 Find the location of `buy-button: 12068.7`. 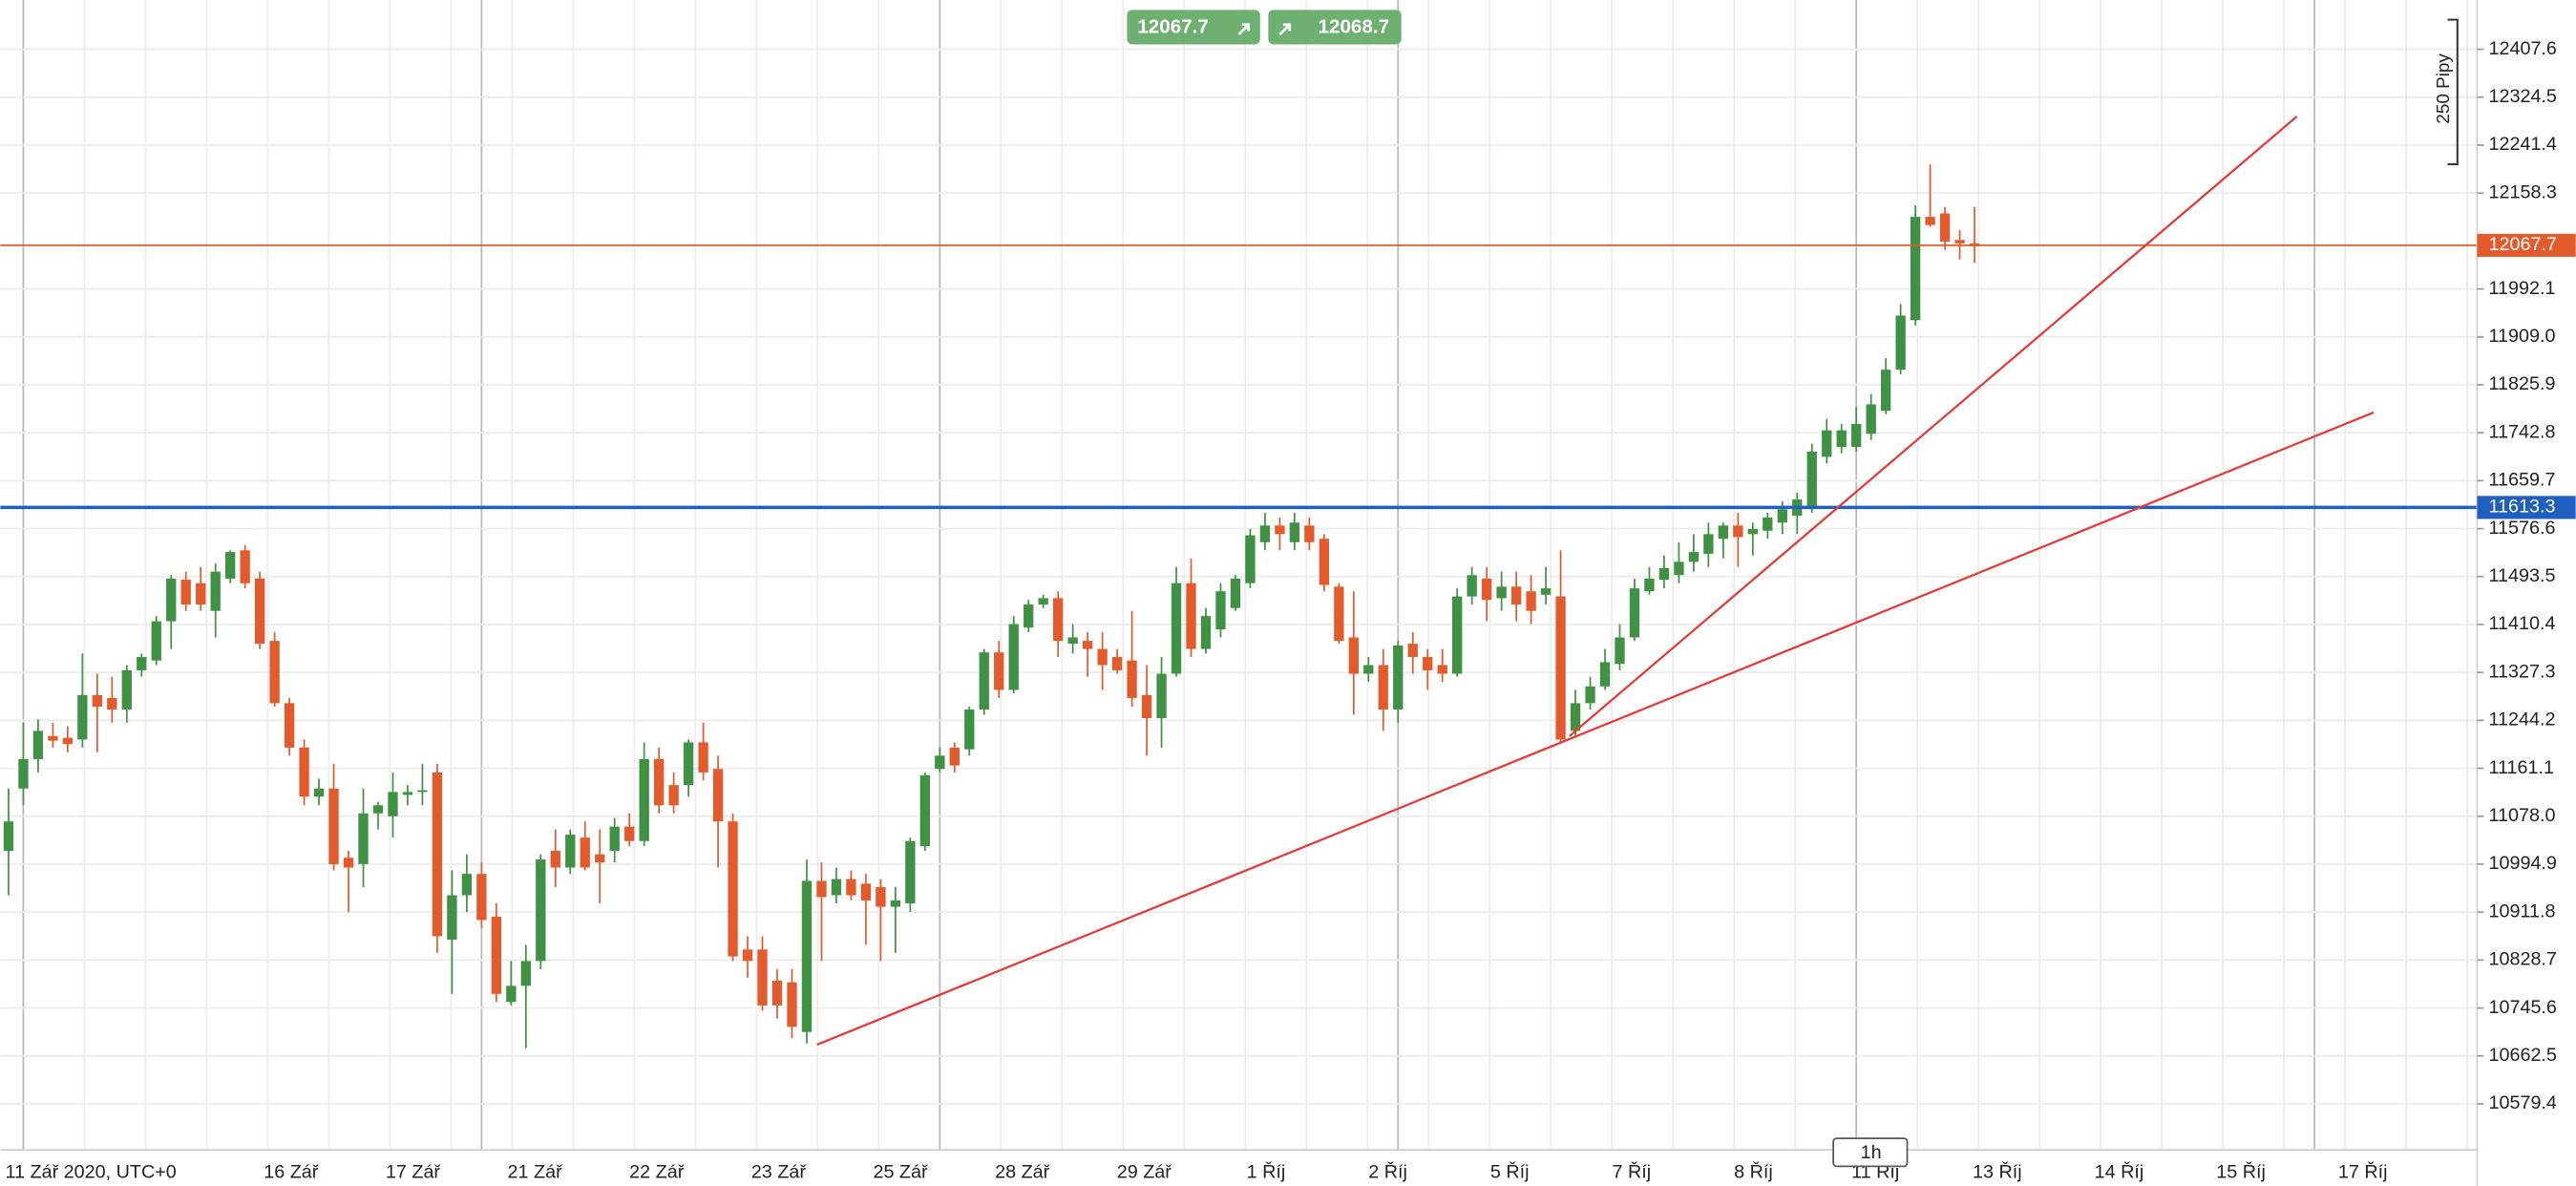

buy-button: 12068.7 is located at coordinates (1335, 28).